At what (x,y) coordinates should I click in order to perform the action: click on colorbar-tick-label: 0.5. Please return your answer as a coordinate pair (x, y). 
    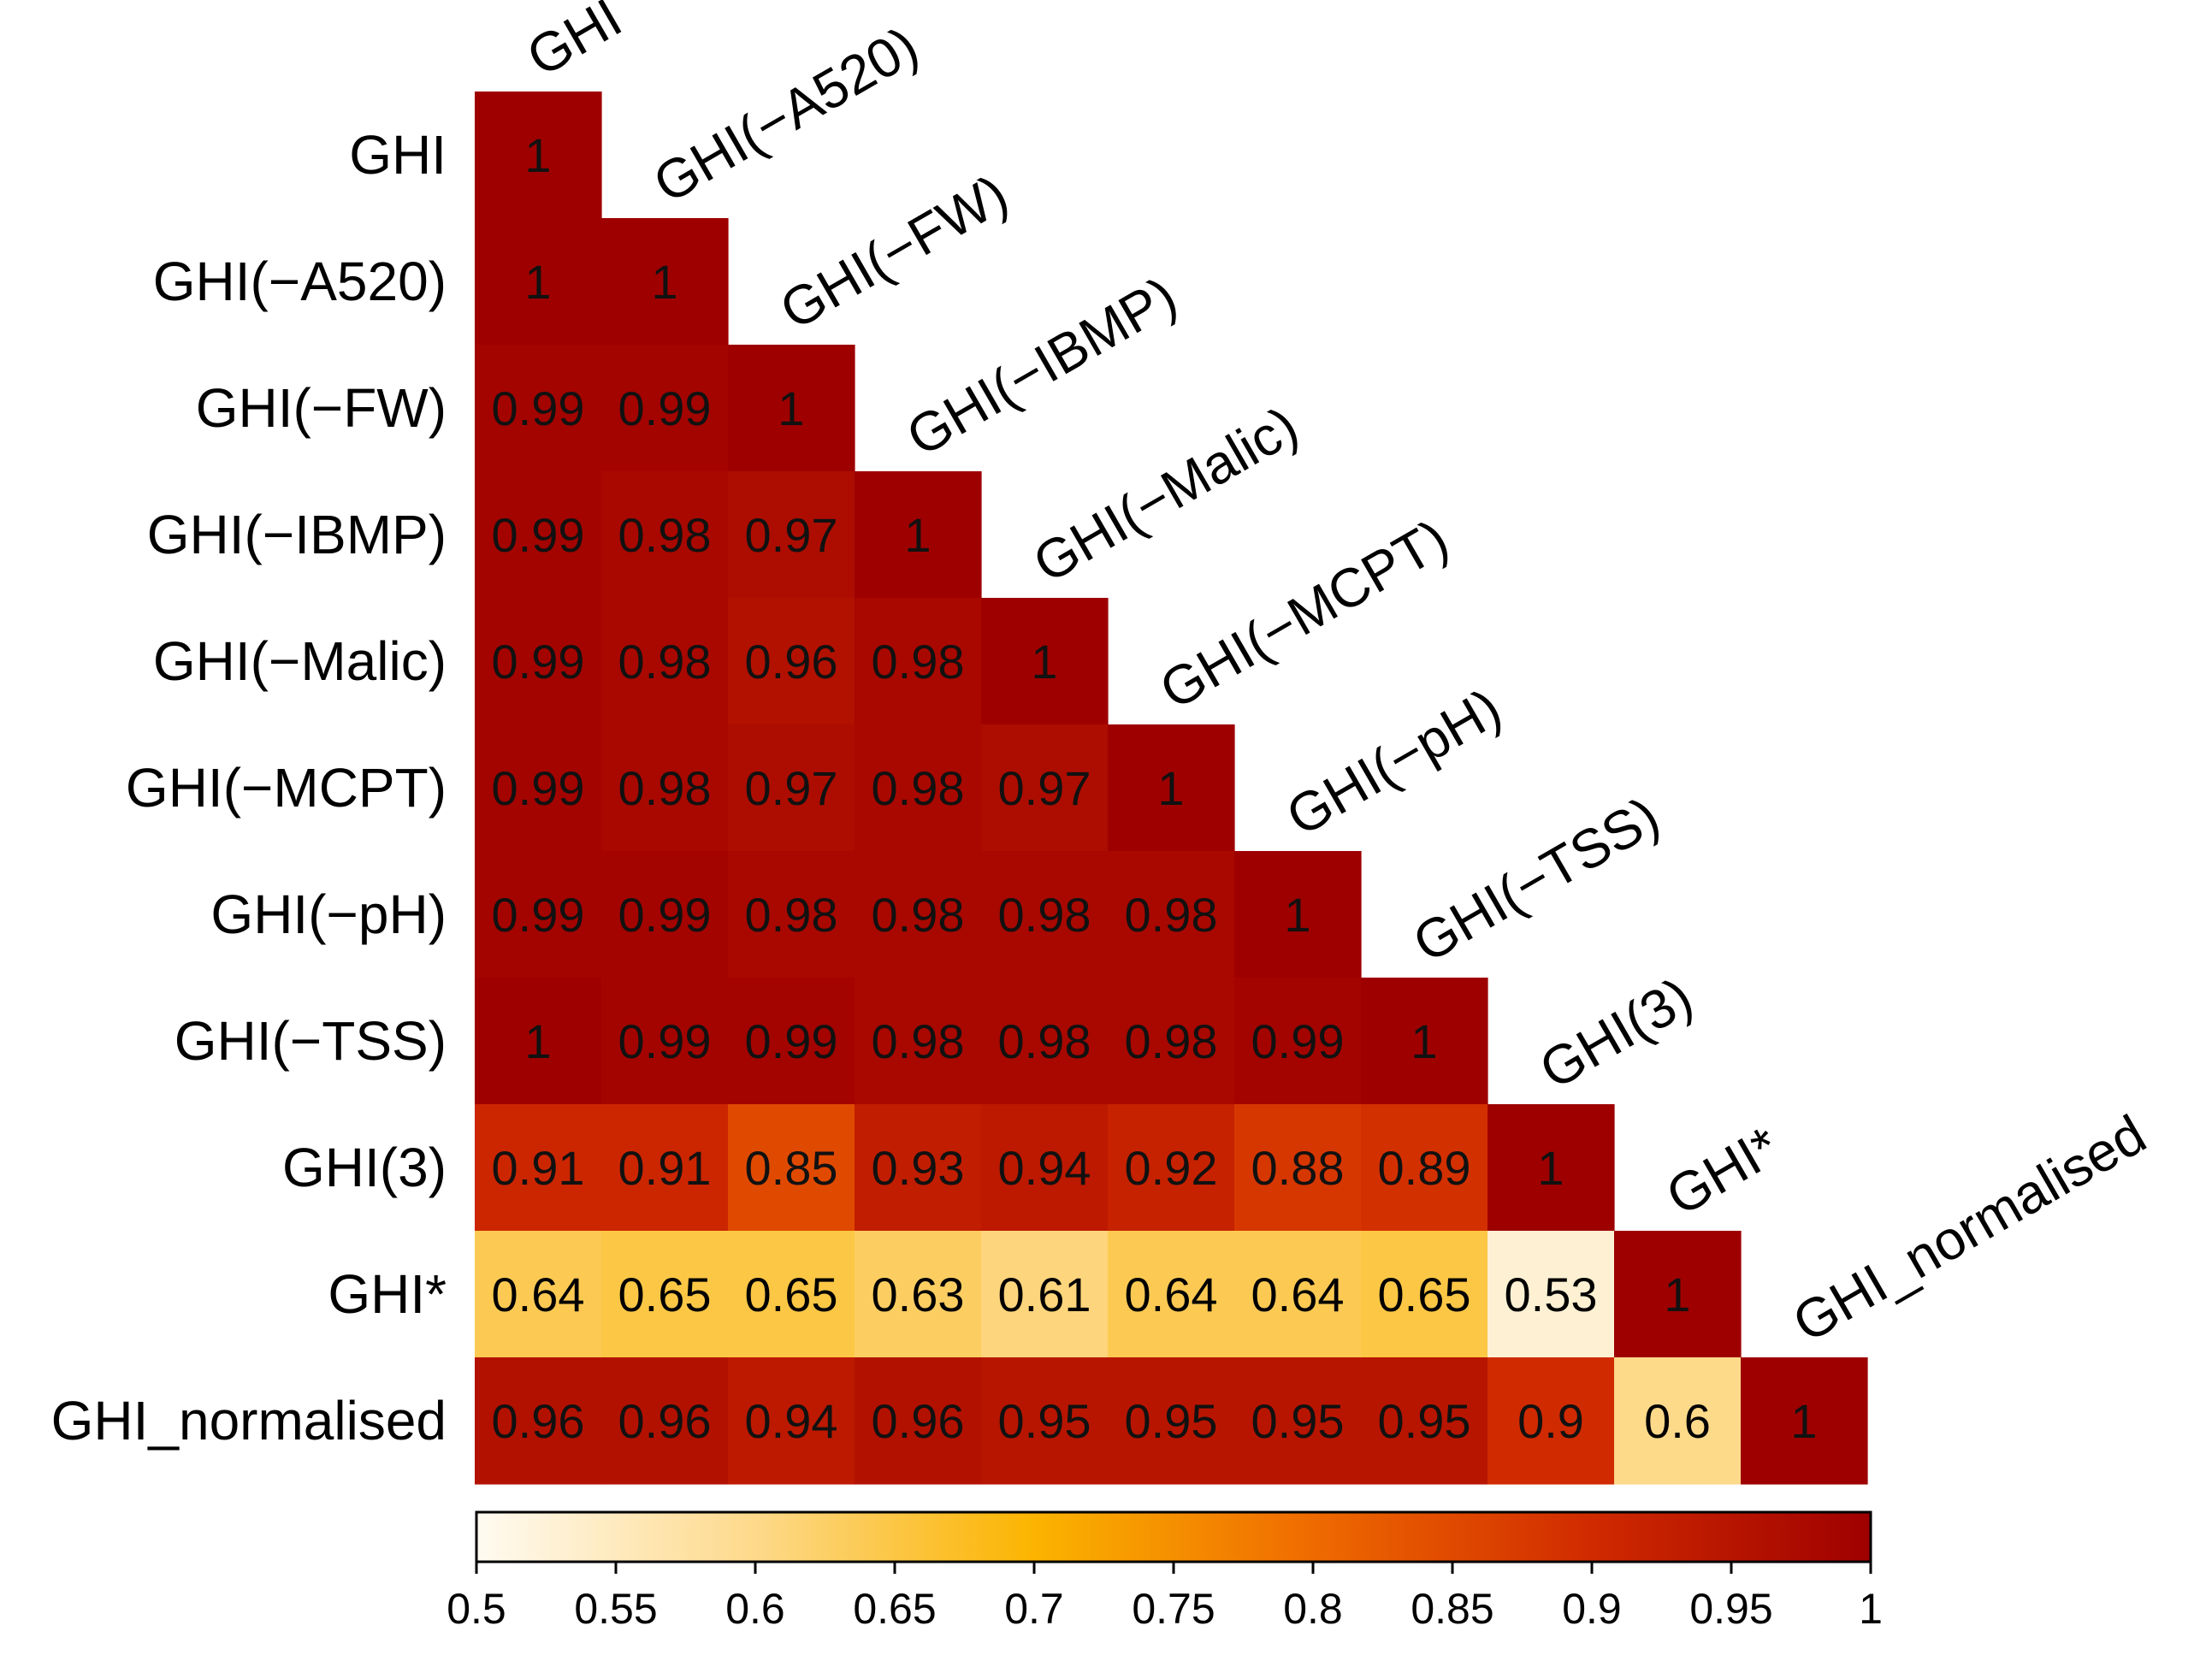
    Looking at the image, I should click on (476, 1609).